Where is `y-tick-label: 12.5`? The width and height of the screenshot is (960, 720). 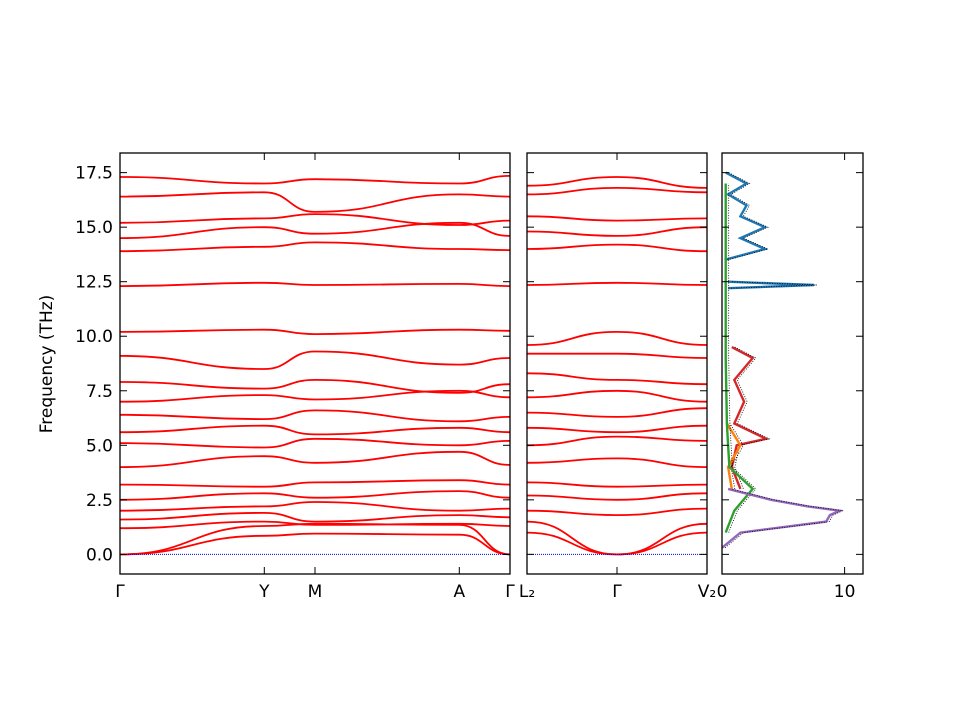 y-tick-label: 12.5 is located at coordinates (94, 283).